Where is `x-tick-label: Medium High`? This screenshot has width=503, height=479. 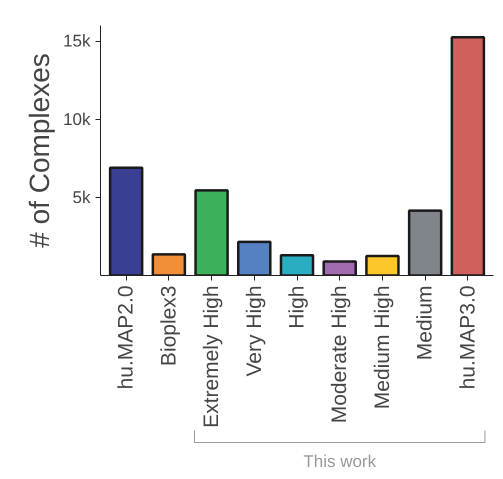
x-tick-label: Medium High is located at coordinates (382, 347).